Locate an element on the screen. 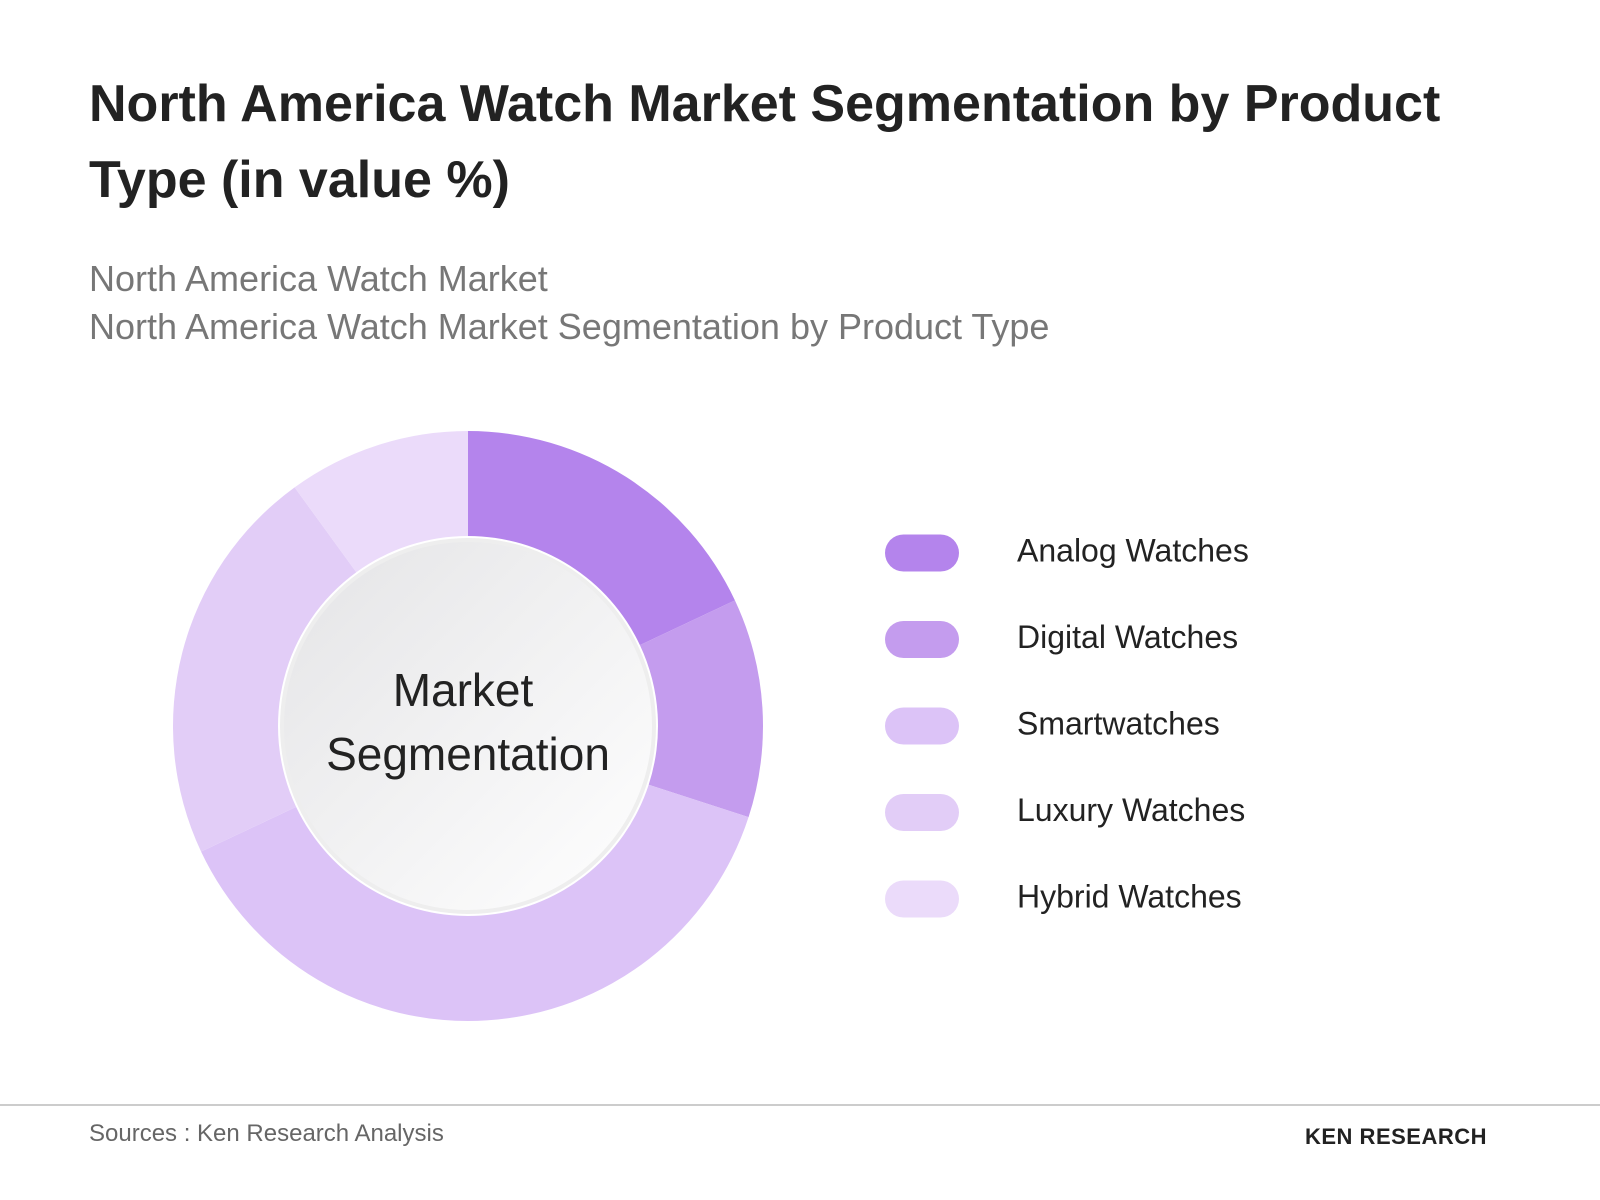 This screenshot has height=1200, width=1600. source-note: Sources : Ken Research Analysis is located at coordinates (266, 1133).